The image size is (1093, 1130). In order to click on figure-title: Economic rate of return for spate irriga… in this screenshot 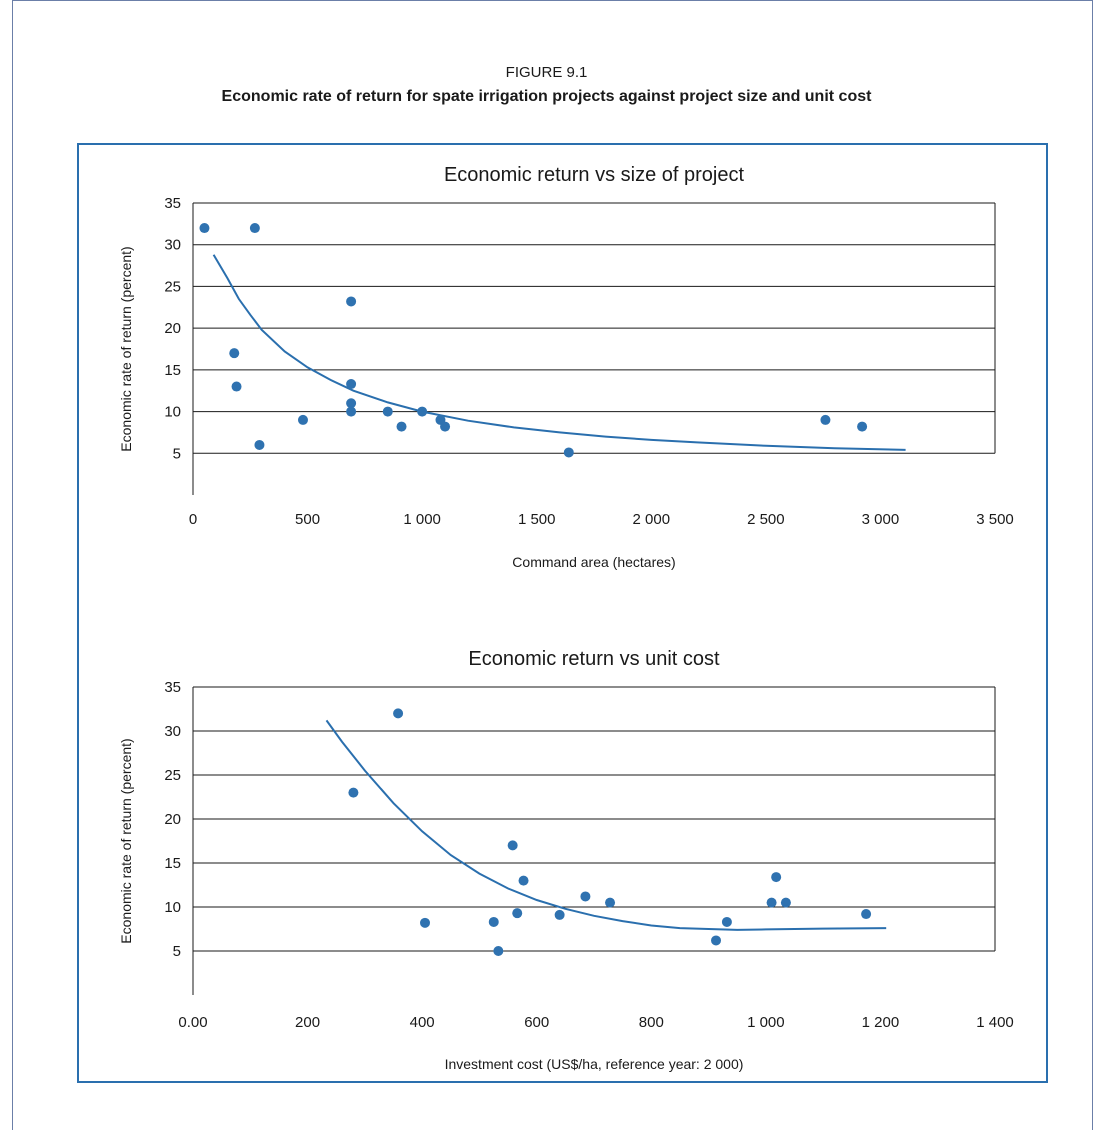, I will do `click(546, 96)`.